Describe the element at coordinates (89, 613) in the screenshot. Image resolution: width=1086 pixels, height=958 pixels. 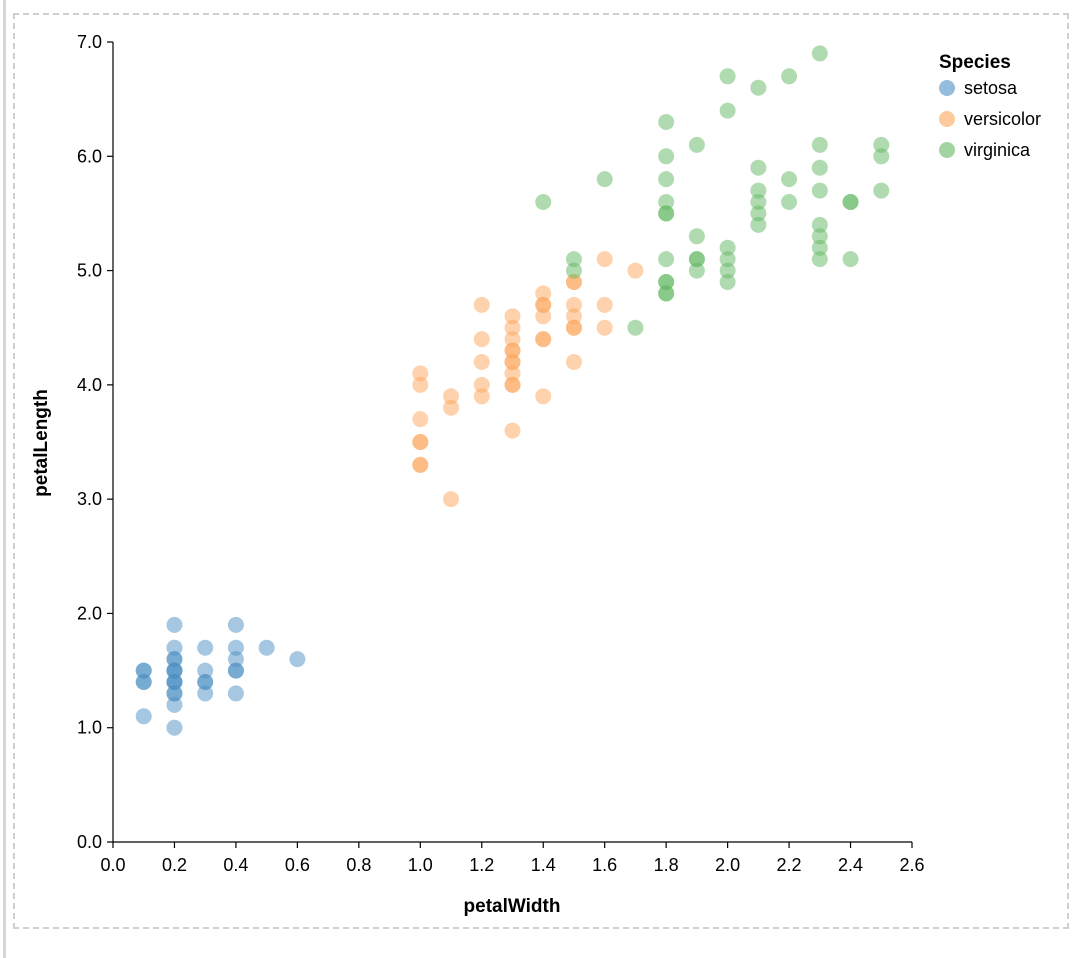
I see `y-tick-label: 2.0` at that location.